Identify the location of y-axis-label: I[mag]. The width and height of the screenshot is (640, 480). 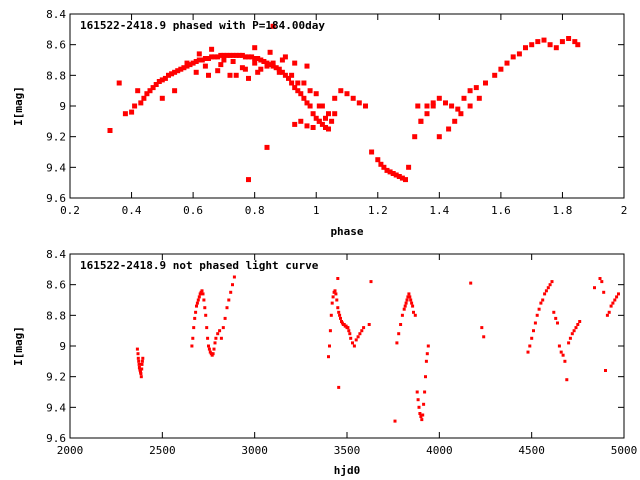
(18, 106).